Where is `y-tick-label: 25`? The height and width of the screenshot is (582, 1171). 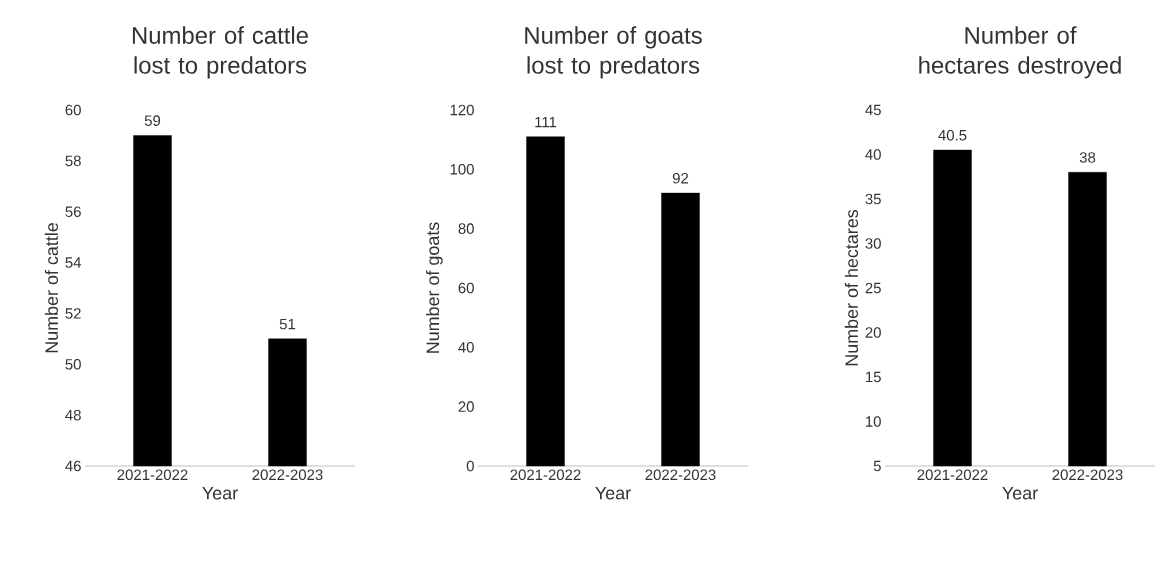 y-tick-label: 25 is located at coordinates (873, 288).